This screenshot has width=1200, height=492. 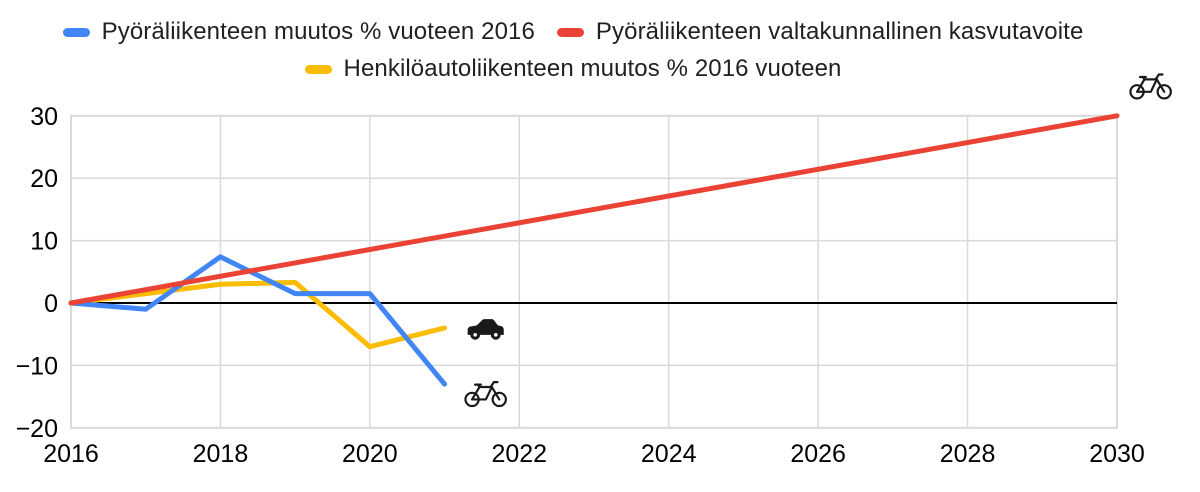 I want to click on x-tick-label: 2030, so click(x=1117, y=454).